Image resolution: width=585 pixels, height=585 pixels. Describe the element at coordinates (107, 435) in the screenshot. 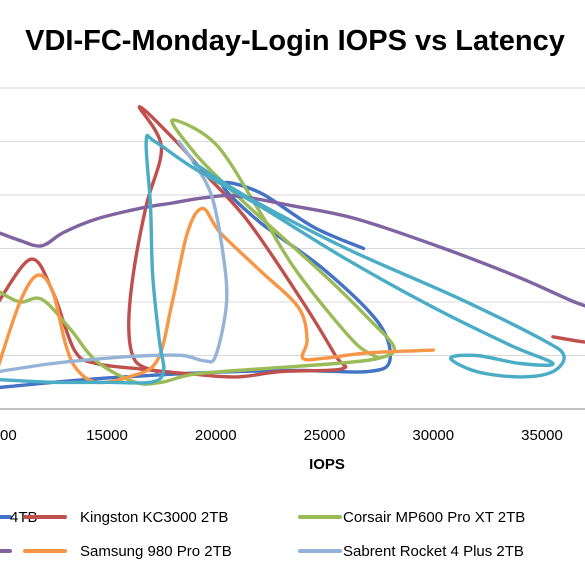

I see `x-tick-label: 15000` at that location.